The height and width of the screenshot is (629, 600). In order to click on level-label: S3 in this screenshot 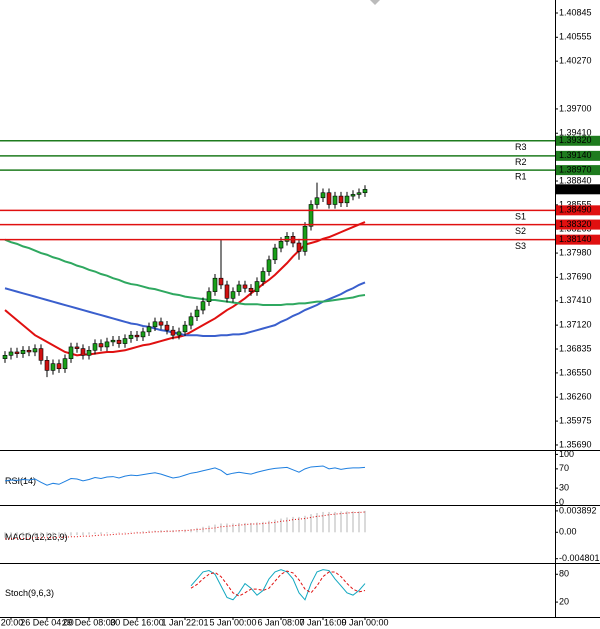, I will do `click(520, 246)`.